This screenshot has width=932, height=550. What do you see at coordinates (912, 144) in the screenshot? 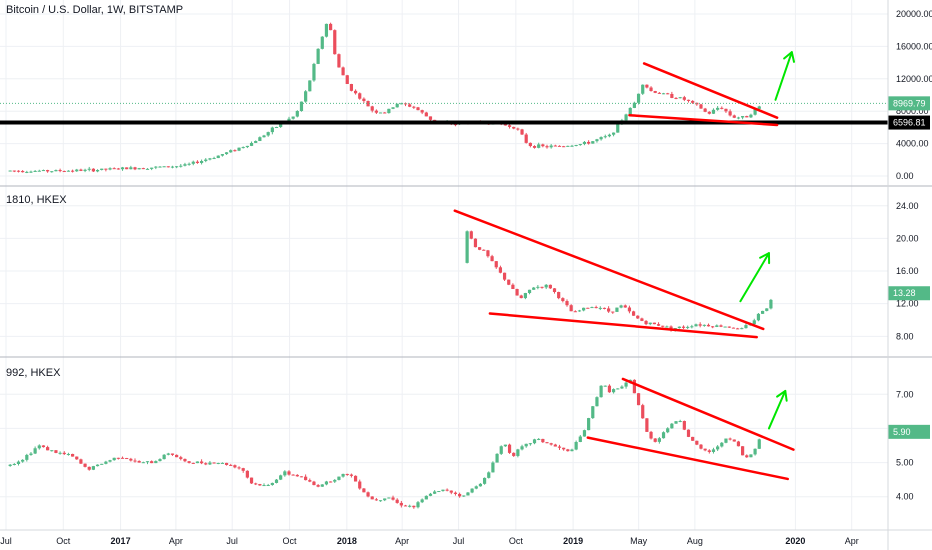
I see `price-tick-label: 4000.00` at bounding box center [912, 144].